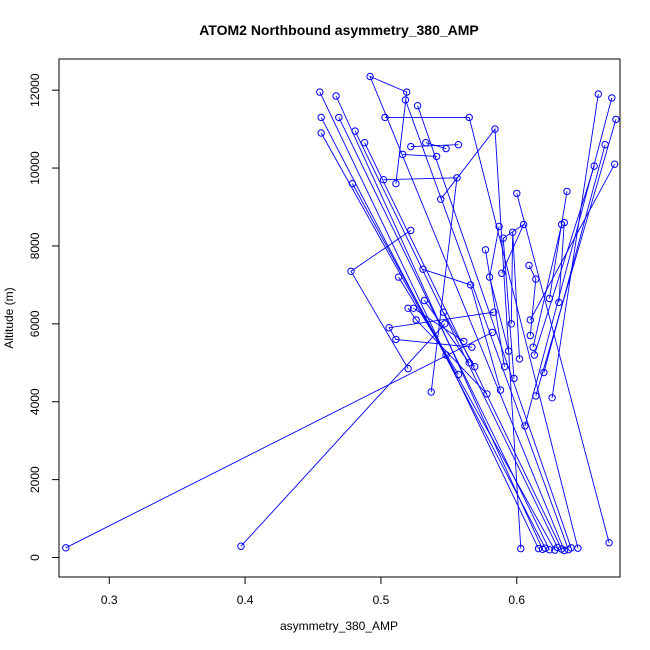 The width and height of the screenshot is (650, 650). I want to click on y-tick-label: 10000, so click(35, 168).